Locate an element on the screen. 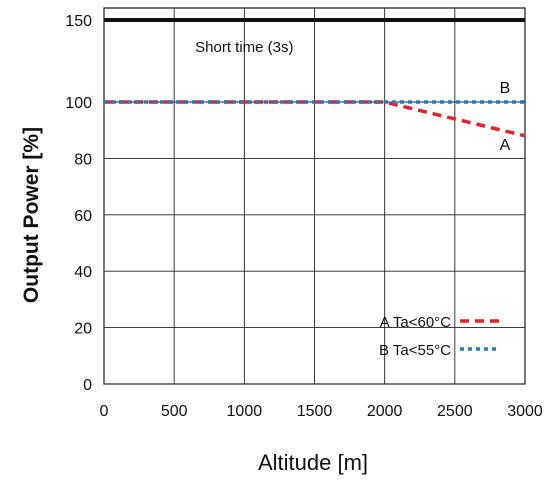 Image resolution: width=557 pixels, height=482 pixels. x-tick-label: 500 is located at coordinates (174, 411).